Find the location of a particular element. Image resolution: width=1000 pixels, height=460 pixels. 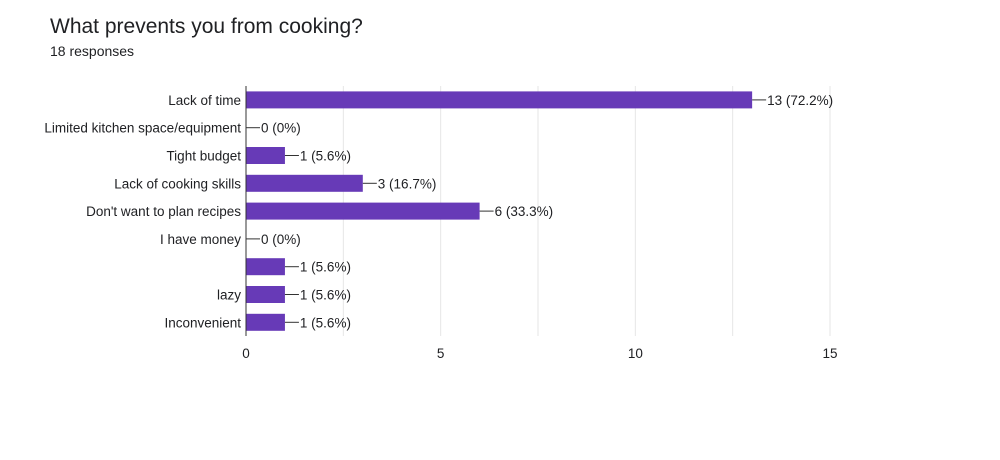

response-count: 18 responses is located at coordinates (92, 51).